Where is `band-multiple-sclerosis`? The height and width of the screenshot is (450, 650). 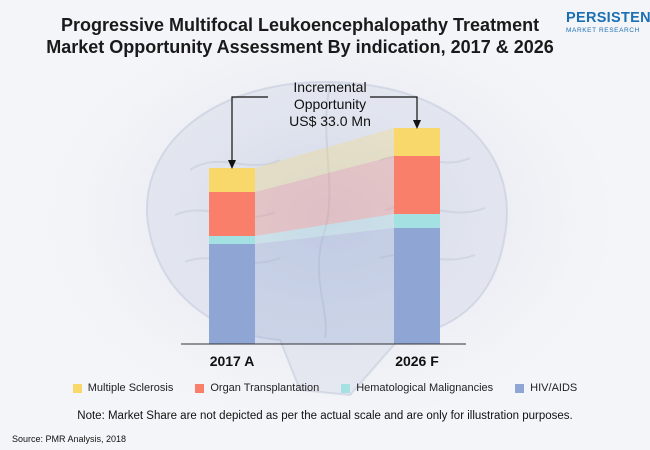 band-multiple-sclerosis is located at coordinates (324, 160).